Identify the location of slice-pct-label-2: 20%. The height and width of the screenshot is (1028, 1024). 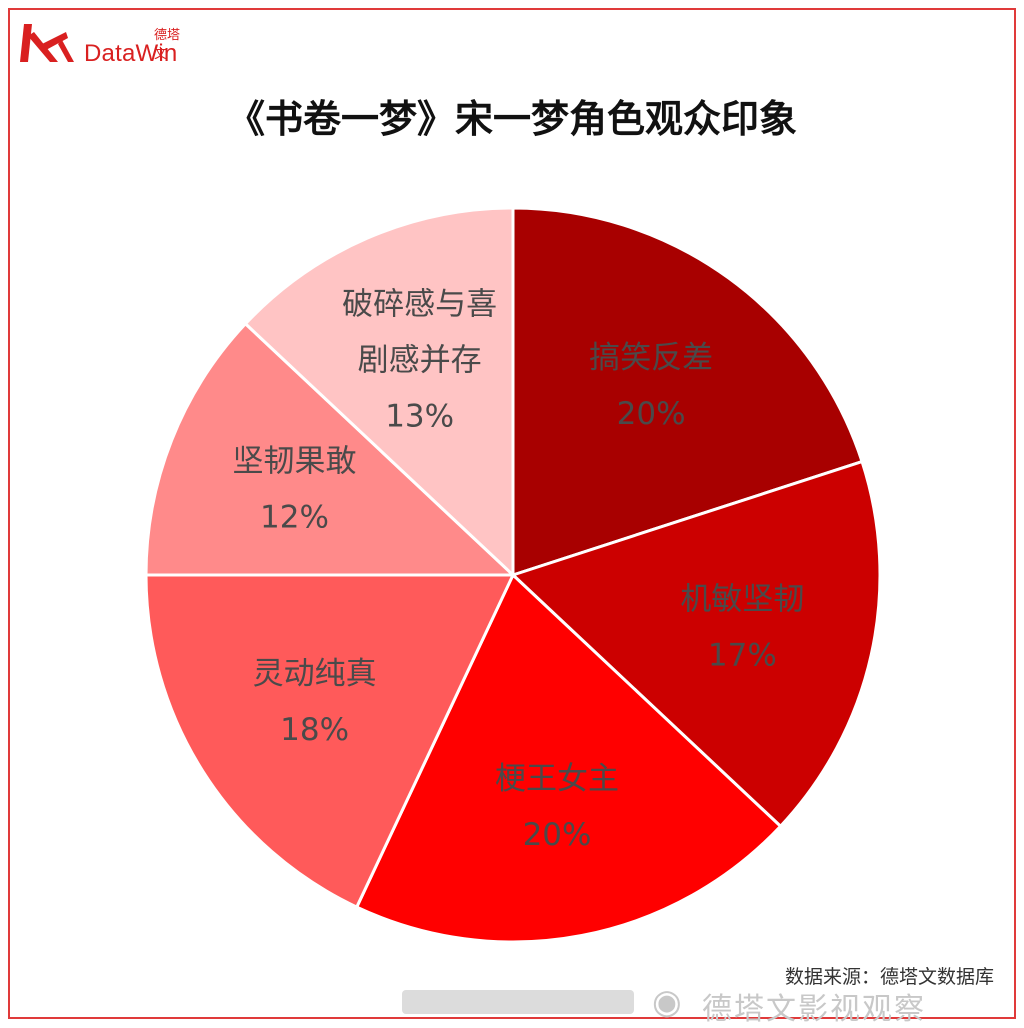
(557, 835).